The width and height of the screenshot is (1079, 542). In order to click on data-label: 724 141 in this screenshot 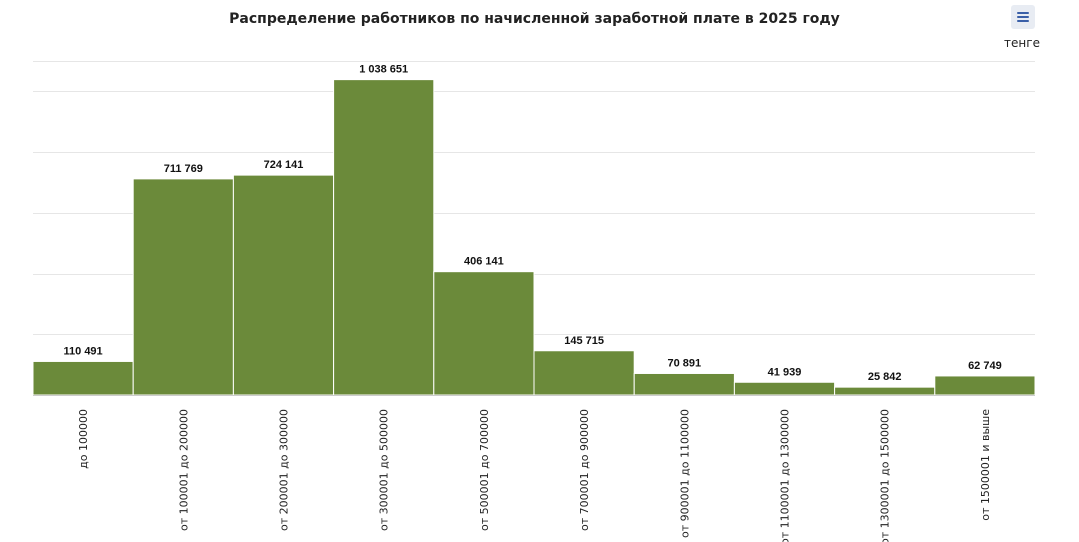, I will do `click(284, 165)`.